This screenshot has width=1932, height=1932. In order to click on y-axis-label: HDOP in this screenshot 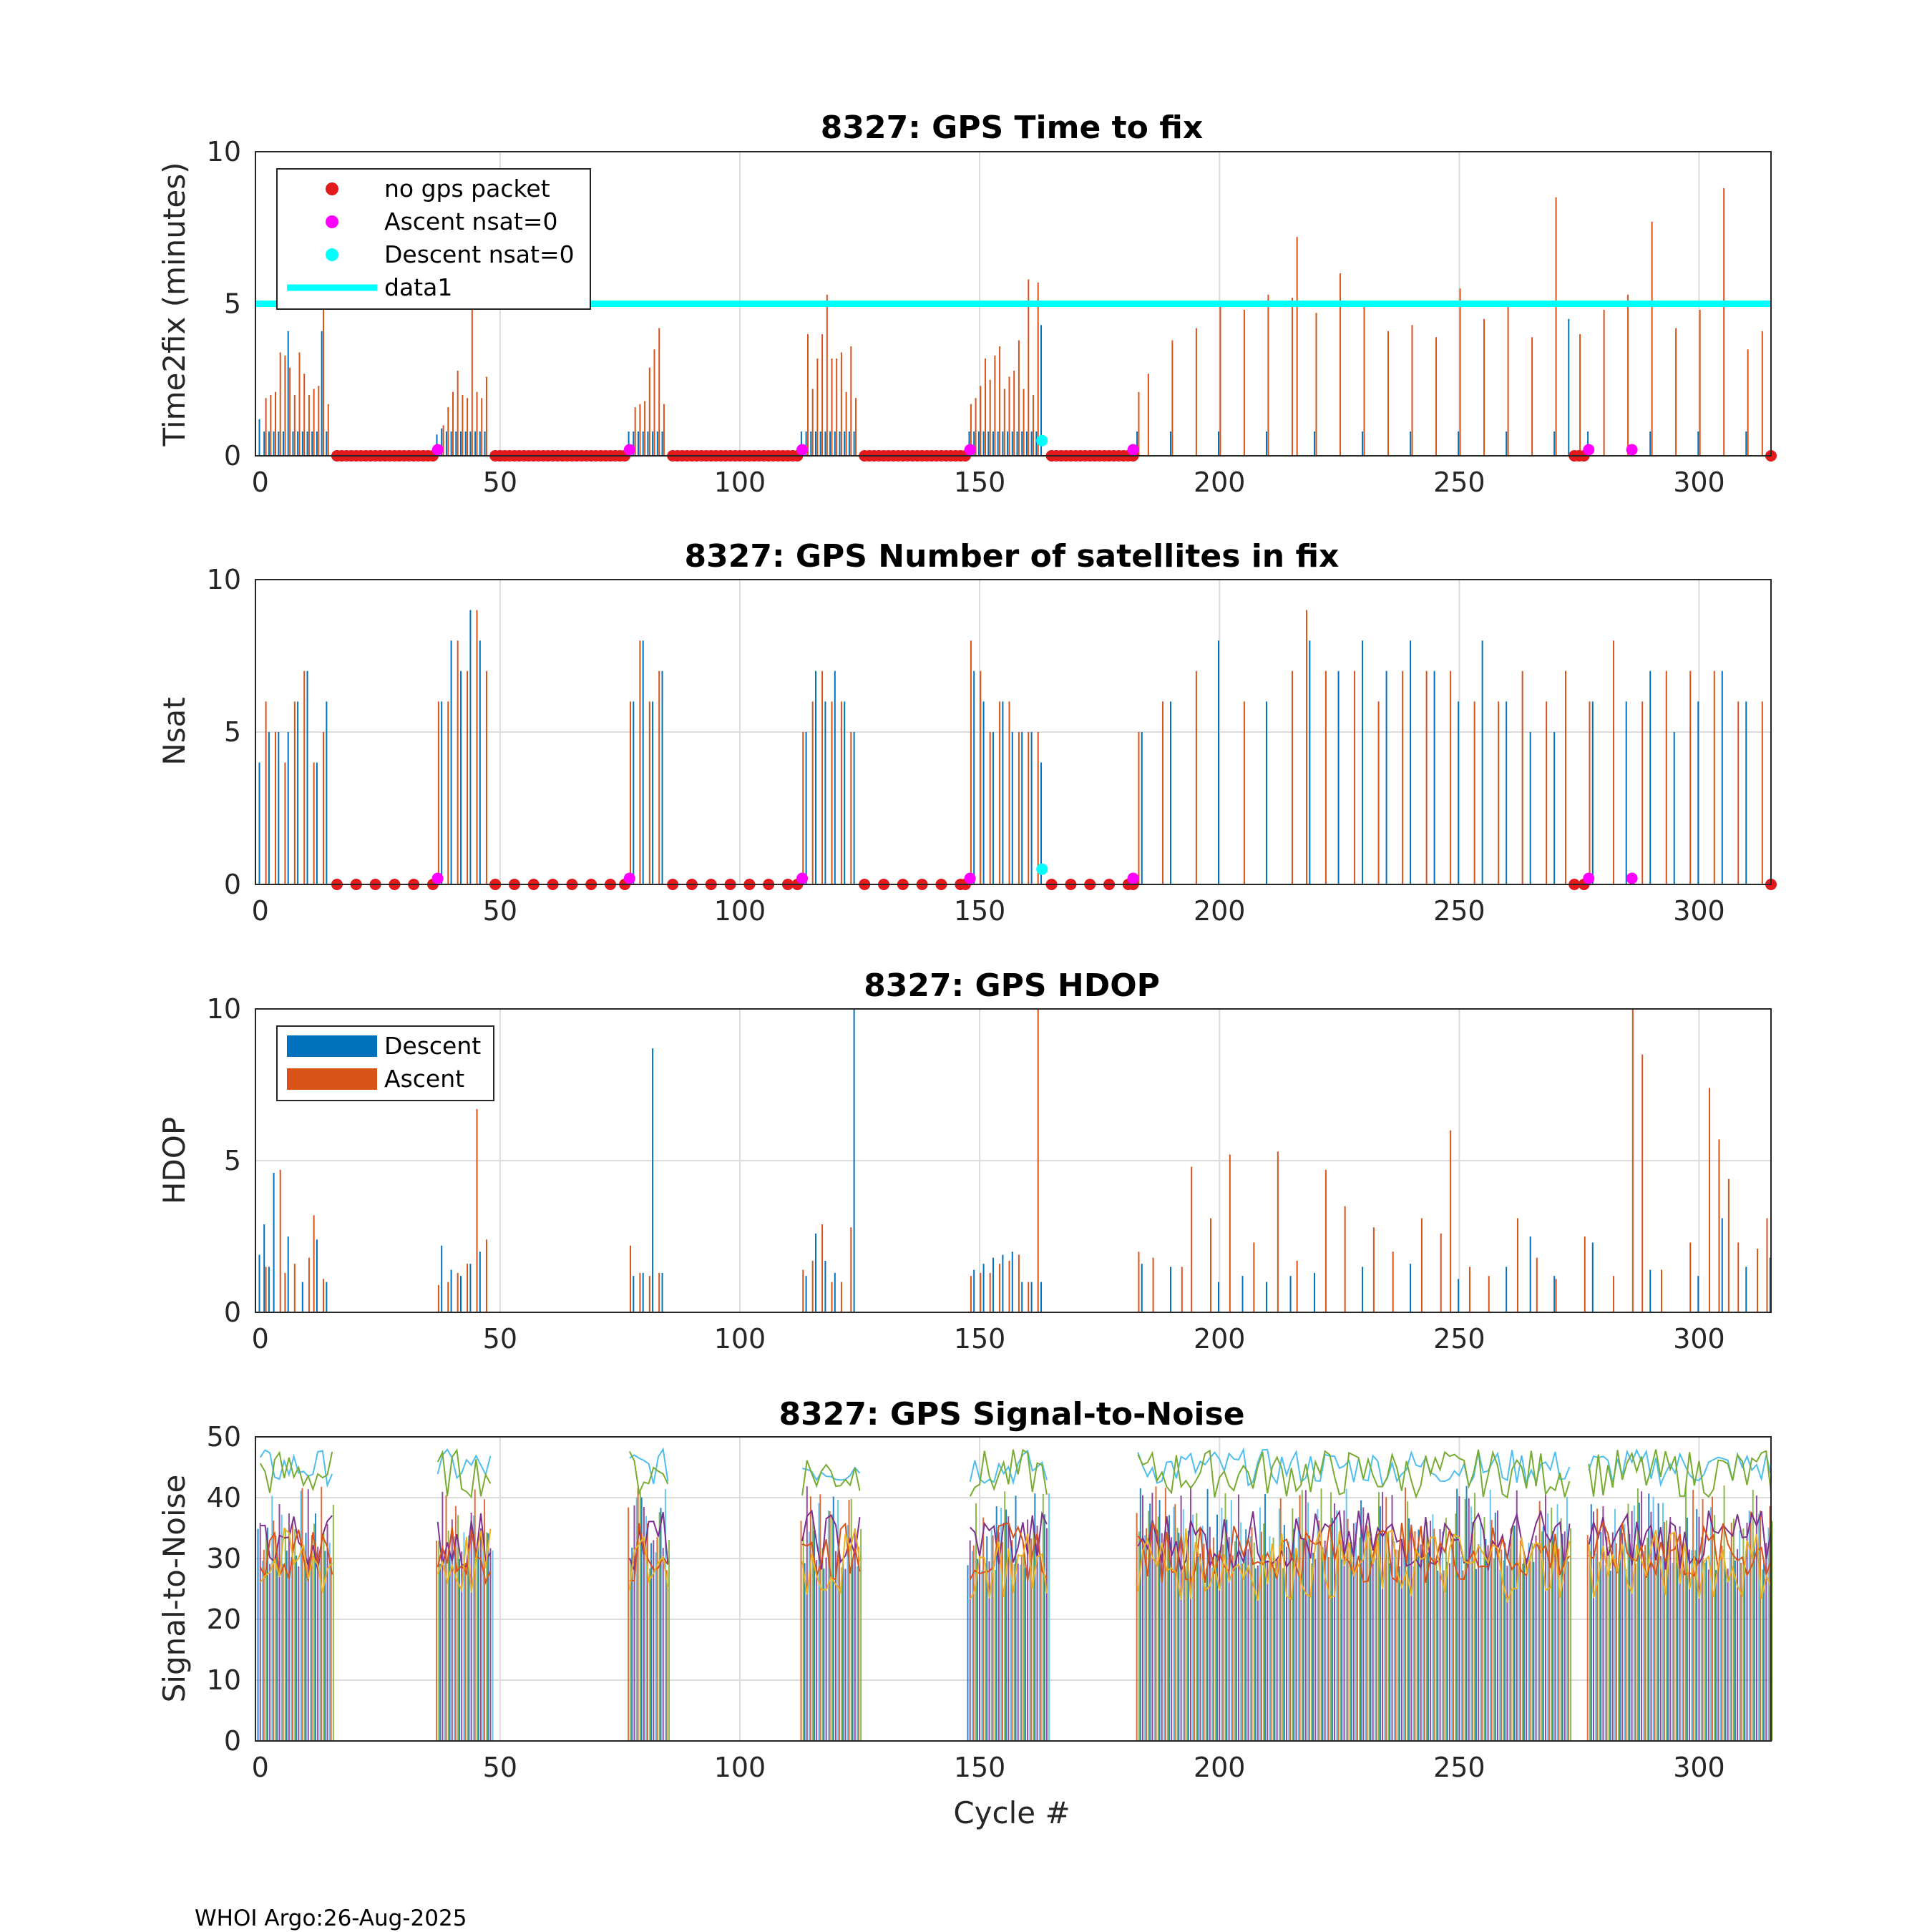, I will do `click(174, 1160)`.